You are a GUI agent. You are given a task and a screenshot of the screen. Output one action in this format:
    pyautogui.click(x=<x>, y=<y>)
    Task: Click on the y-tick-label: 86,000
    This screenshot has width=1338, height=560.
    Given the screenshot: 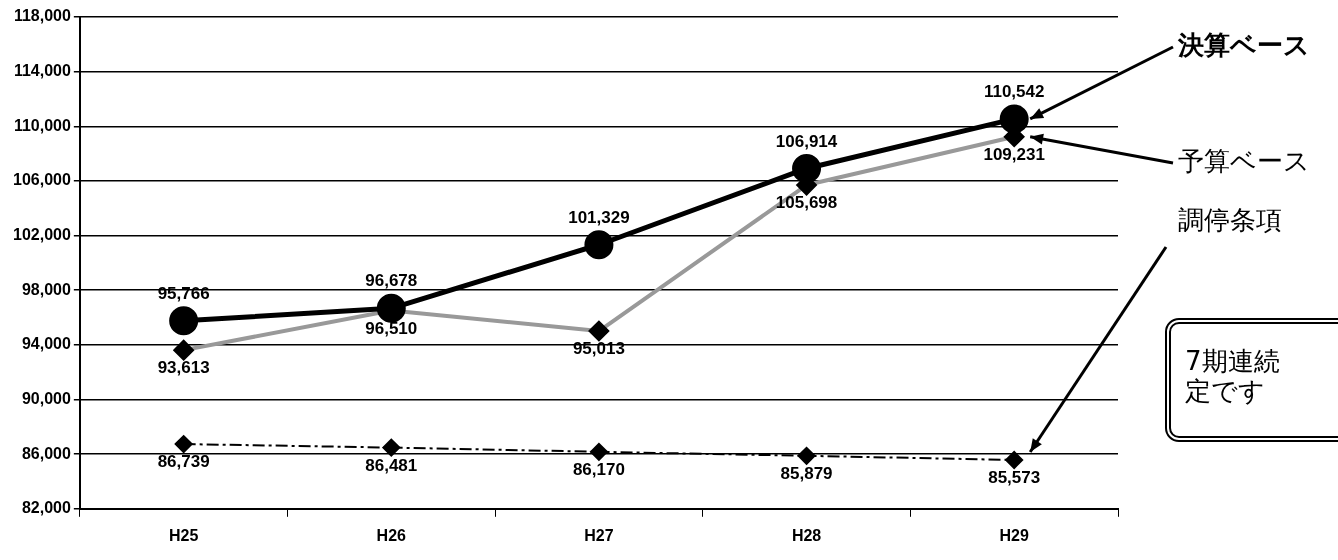 What is the action you would take?
    pyautogui.click(x=46, y=453)
    